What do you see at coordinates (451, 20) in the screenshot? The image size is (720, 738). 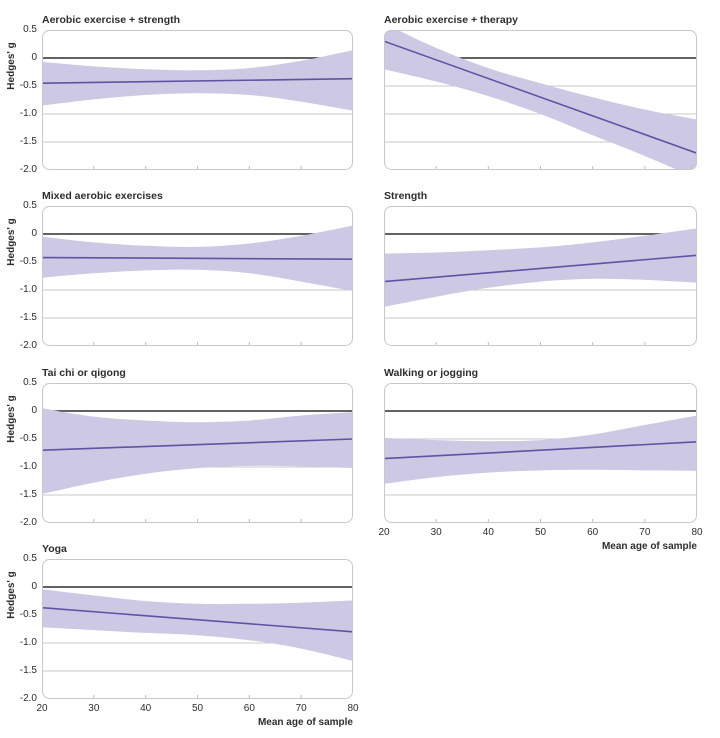 I see `panel-title: Aerobic exercise + therapy` at bounding box center [451, 20].